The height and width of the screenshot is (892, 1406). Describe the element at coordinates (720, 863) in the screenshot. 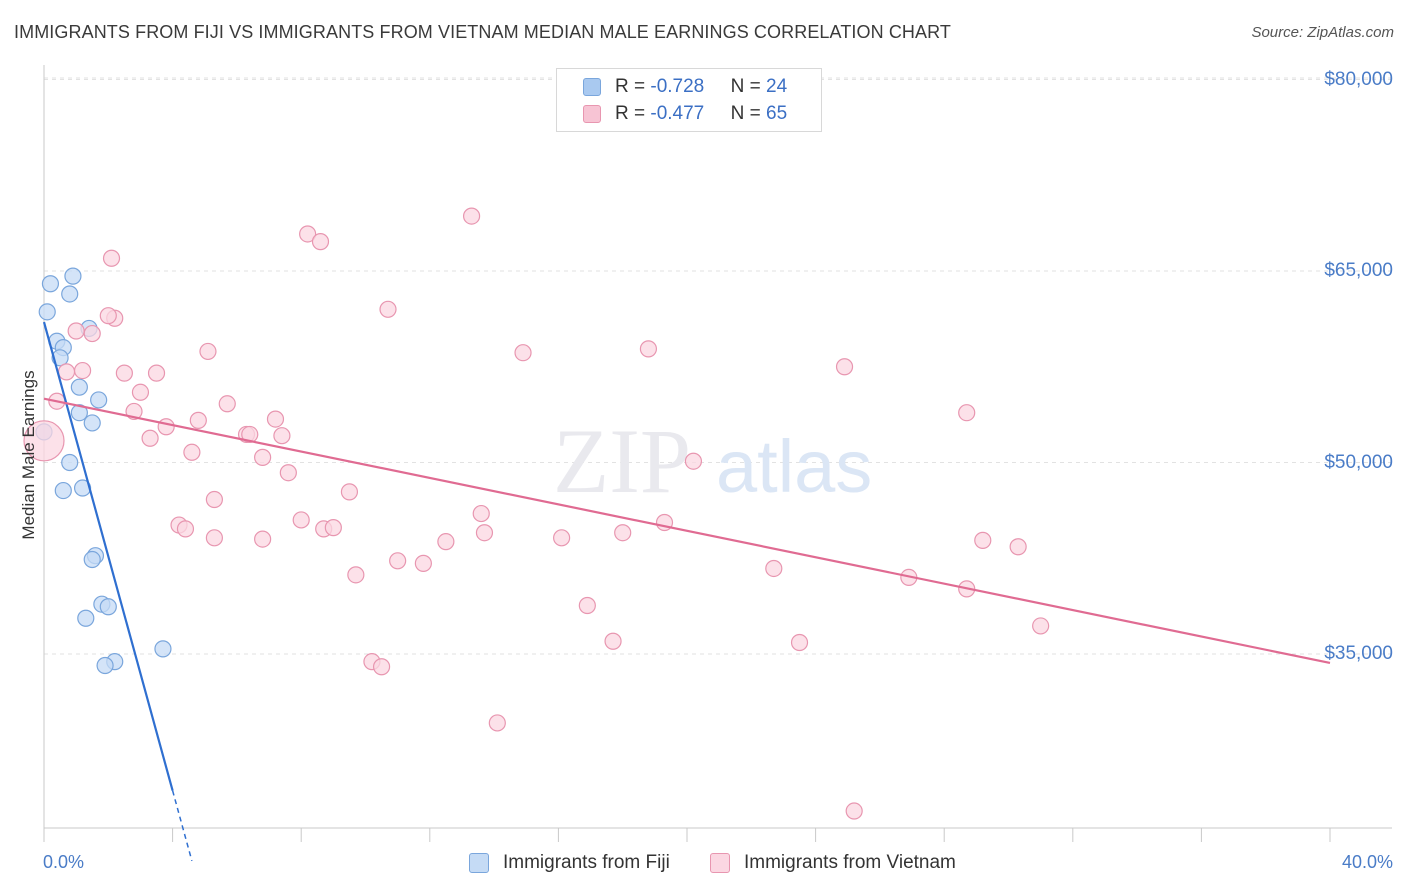

I see `vietnam-legend-swatch` at that location.